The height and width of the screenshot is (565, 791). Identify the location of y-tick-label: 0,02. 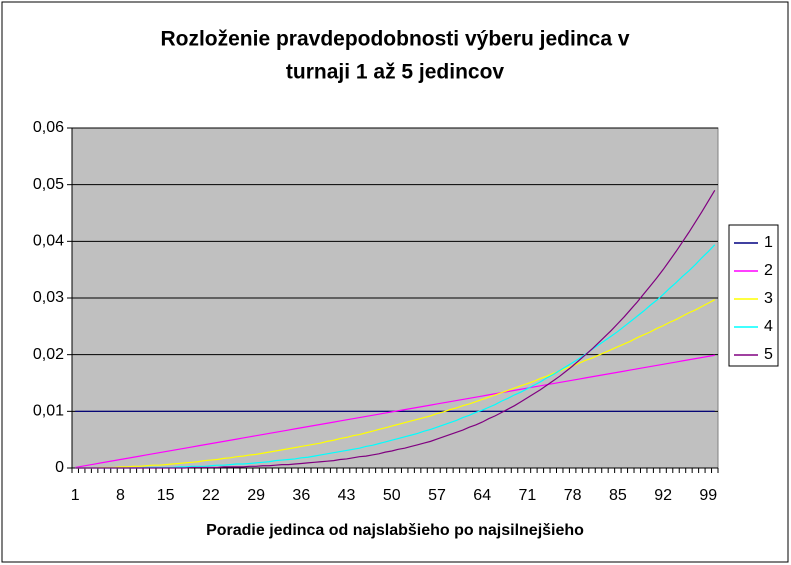
(48, 354).